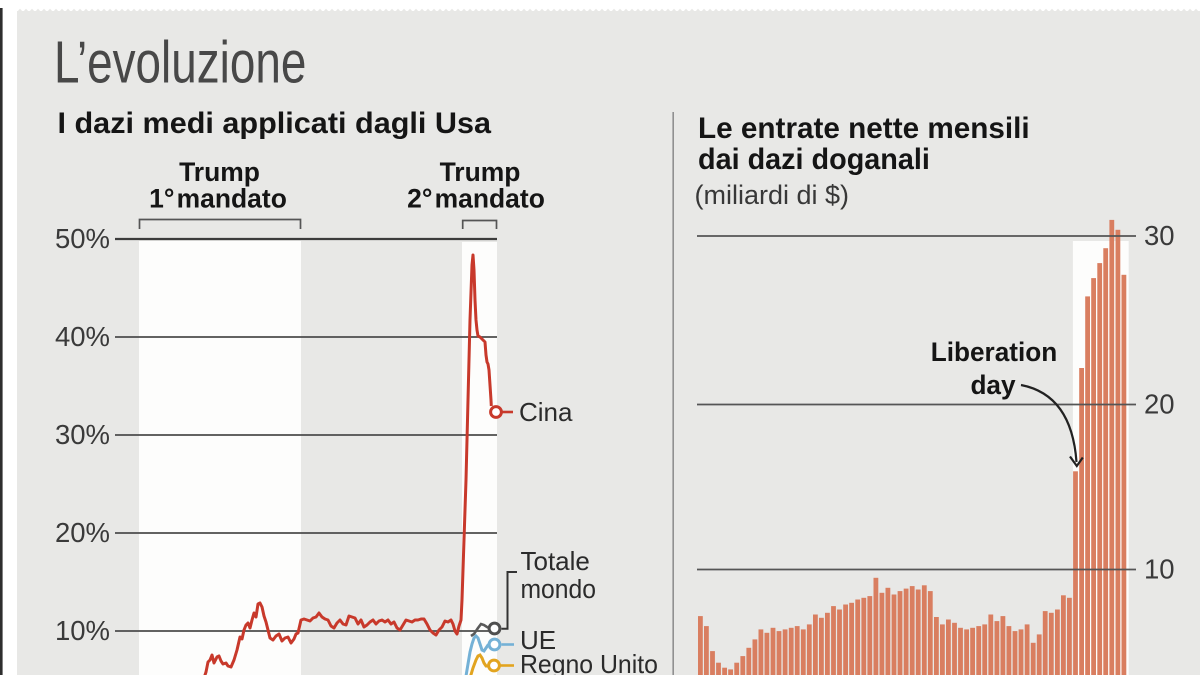 This screenshot has width=1200, height=675. I want to click on svg-text: Le entrate nette mensili, so click(864, 128).